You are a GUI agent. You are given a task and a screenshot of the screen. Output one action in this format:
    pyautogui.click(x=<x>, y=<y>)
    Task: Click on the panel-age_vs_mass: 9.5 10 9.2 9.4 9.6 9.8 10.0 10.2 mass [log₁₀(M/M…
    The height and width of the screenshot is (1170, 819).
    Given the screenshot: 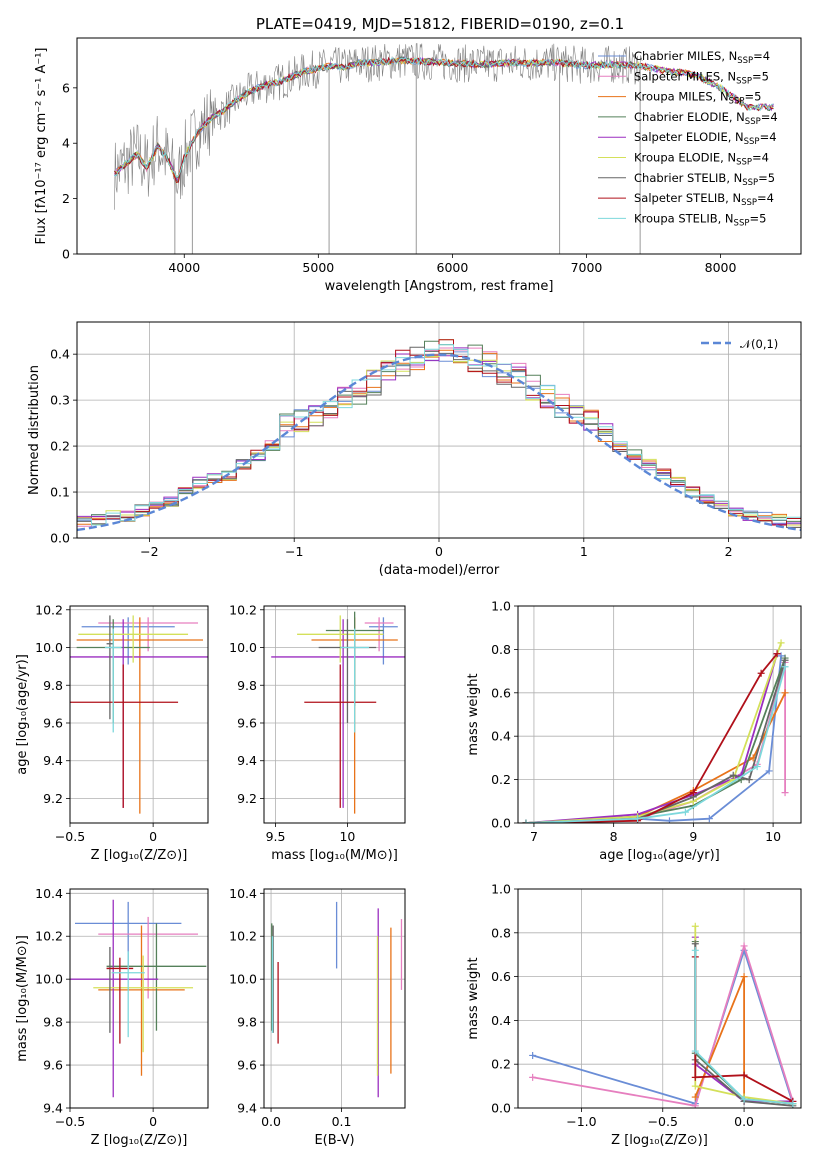 What is the action you would take?
    pyautogui.click(x=317, y=732)
    